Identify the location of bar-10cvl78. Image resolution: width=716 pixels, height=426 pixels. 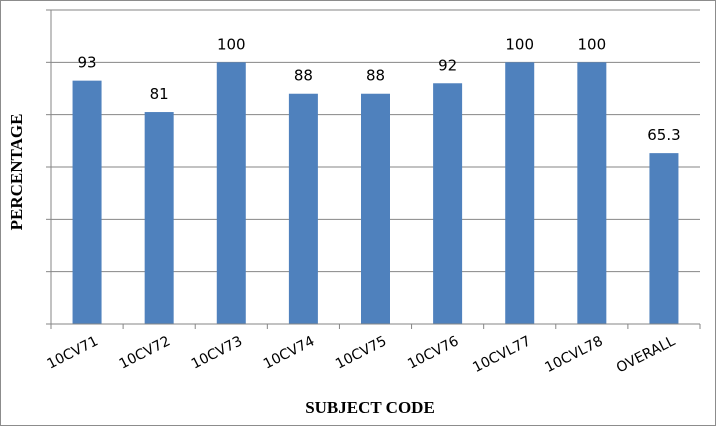
(592, 193).